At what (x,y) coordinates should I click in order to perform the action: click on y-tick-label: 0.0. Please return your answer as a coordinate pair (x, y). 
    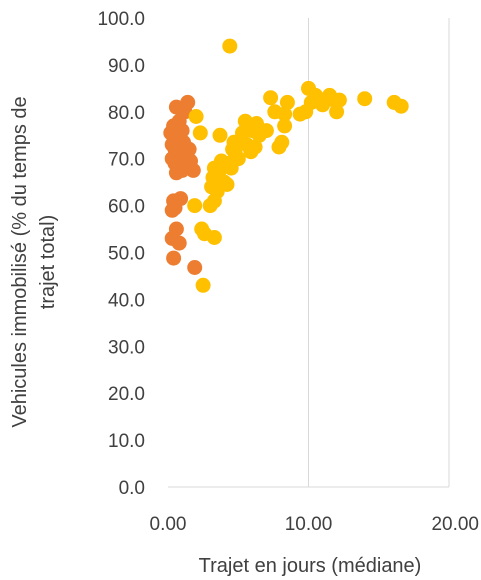
    Looking at the image, I should click on (132, 488).